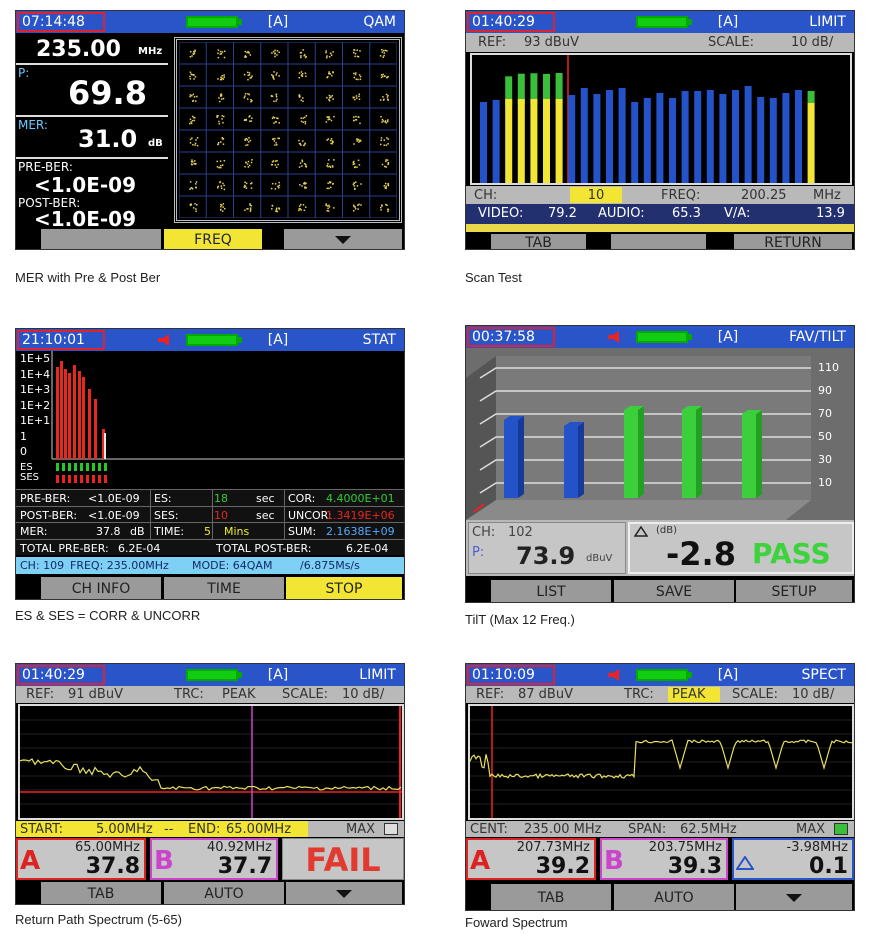 Image resolution: width=886 pixels, height=951 pixels. What do you see at coordinates (210, 565) in the screenshot?
I see `status-bar` at bounding box center [210, 565].